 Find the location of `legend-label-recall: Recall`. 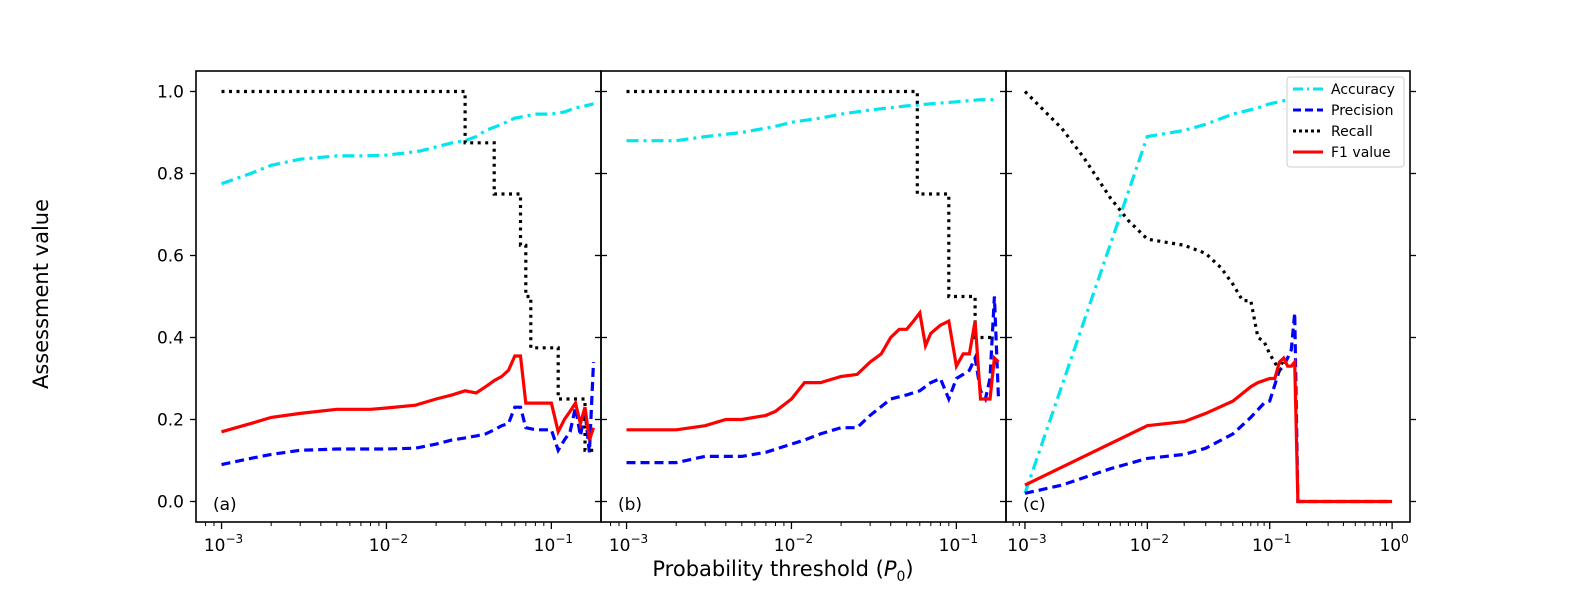

legend-label-recall: Recall is located at coordinates (1352, 132).